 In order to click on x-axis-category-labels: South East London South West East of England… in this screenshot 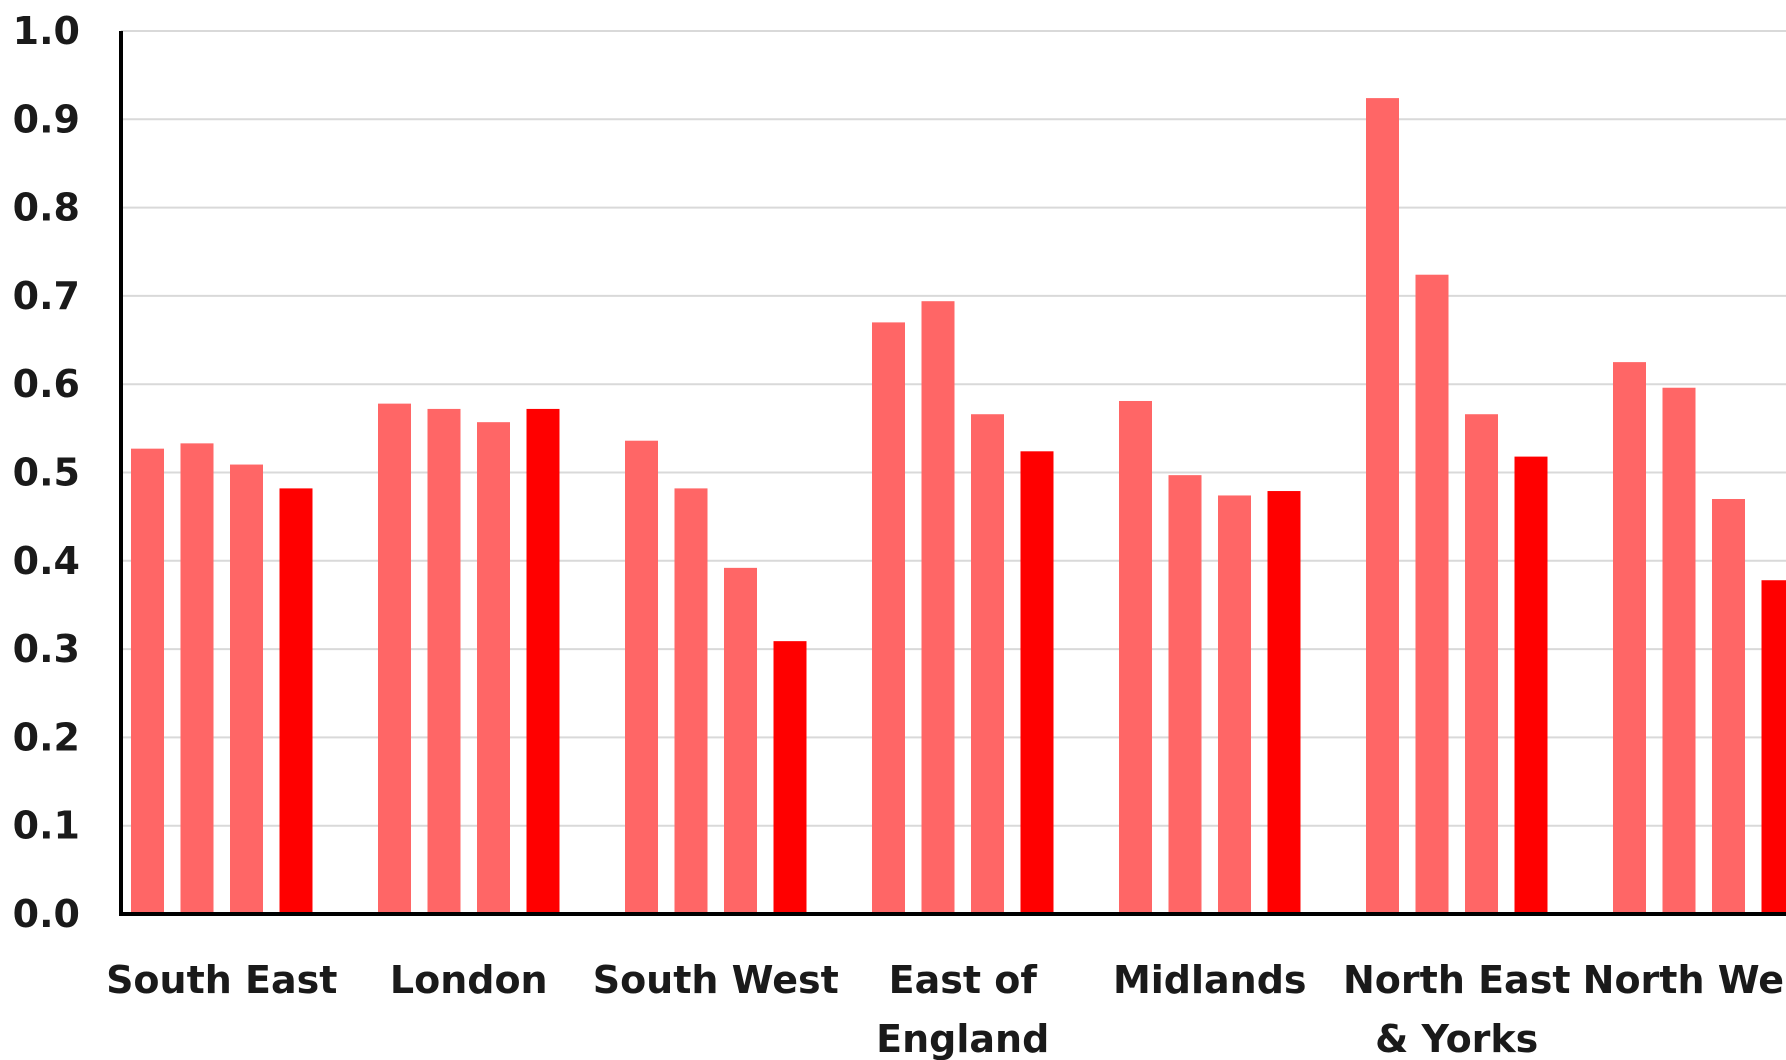, I will do `click(946, 1009)`.